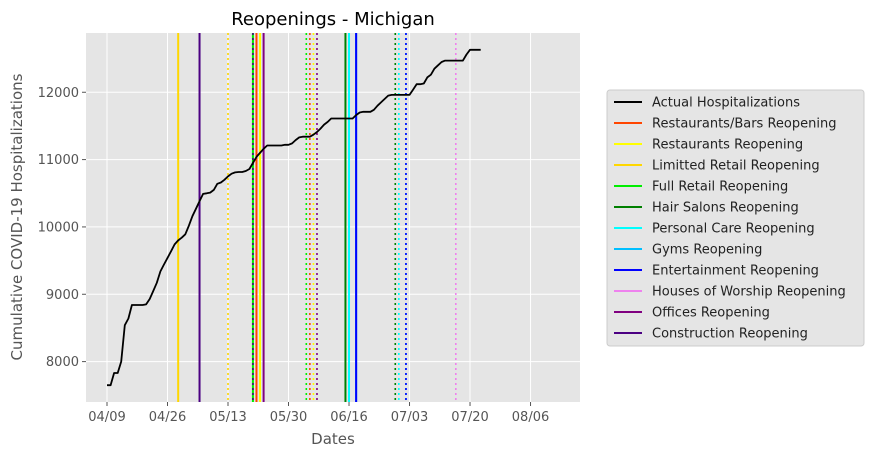  What do you see at coordinates (469, 417) in the screenshot?
I see `x-tick-label: 07/20` at bounding box center [469, 417].